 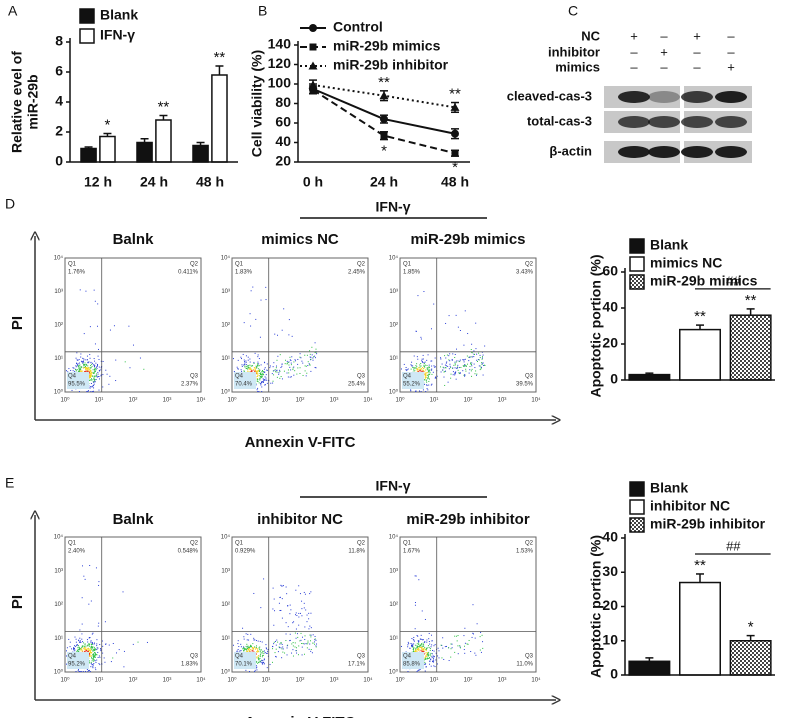 What do you see at coordinates (244, 385) in the screenshot?
I see `quadrant-percent: 70.4%` at bounding box center [244, 385].